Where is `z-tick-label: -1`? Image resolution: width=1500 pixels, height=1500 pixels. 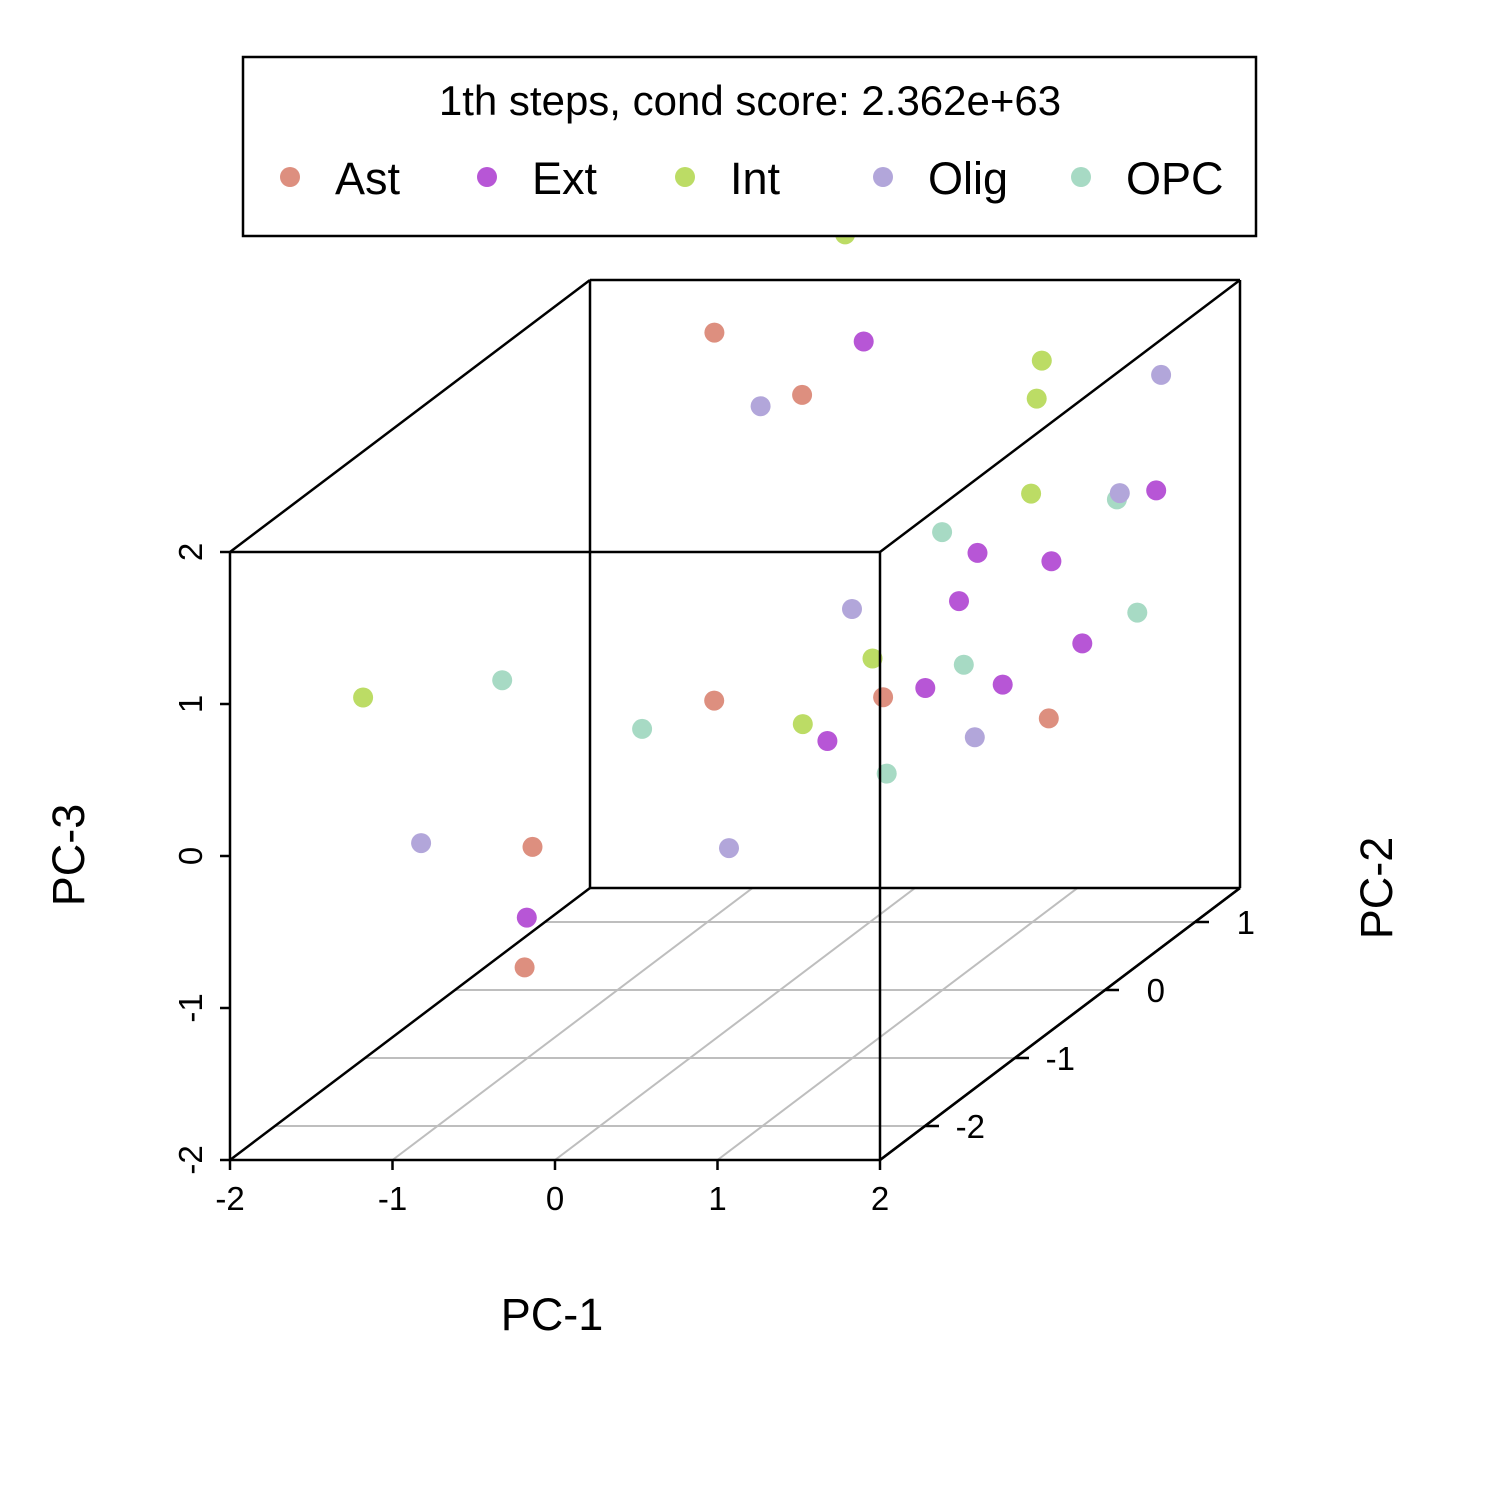
z-tick-label: -1 is located at coordinates (190, 1007).